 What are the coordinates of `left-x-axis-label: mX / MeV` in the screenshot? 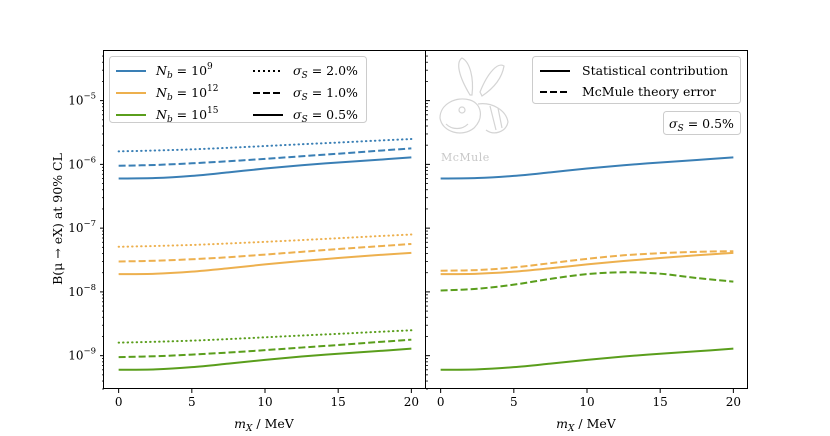 It's located at (264, 425).